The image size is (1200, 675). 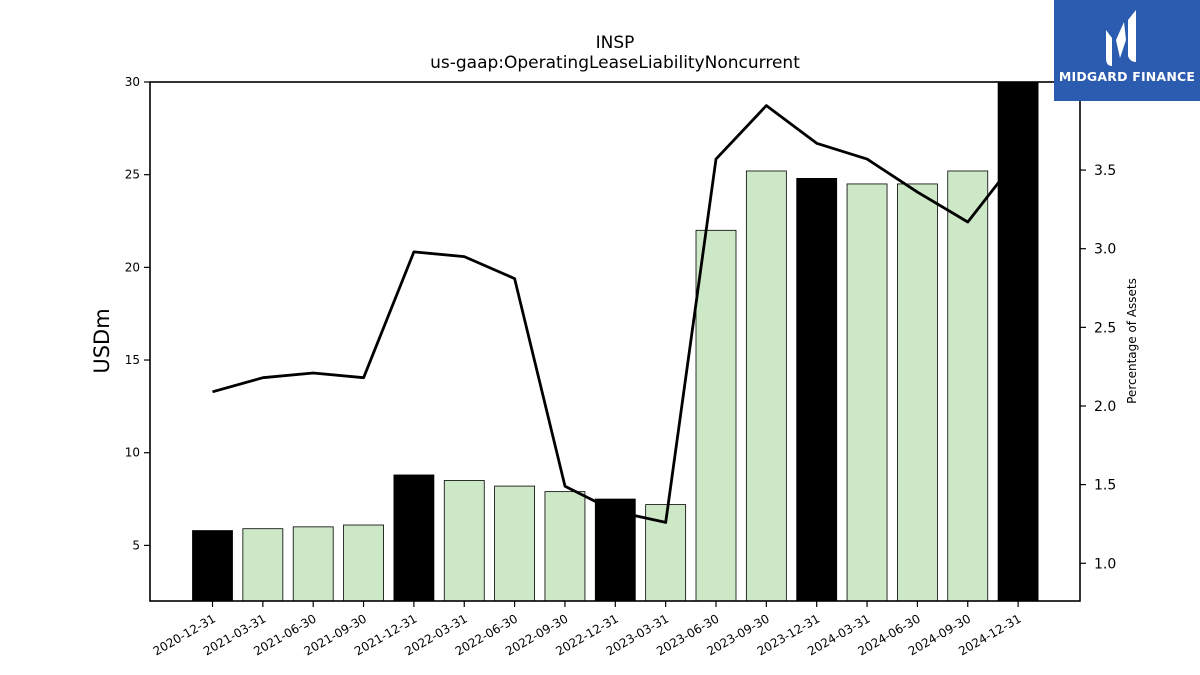 I want to click on right-tick-label: 3.5, so click(x=1105, y=171).